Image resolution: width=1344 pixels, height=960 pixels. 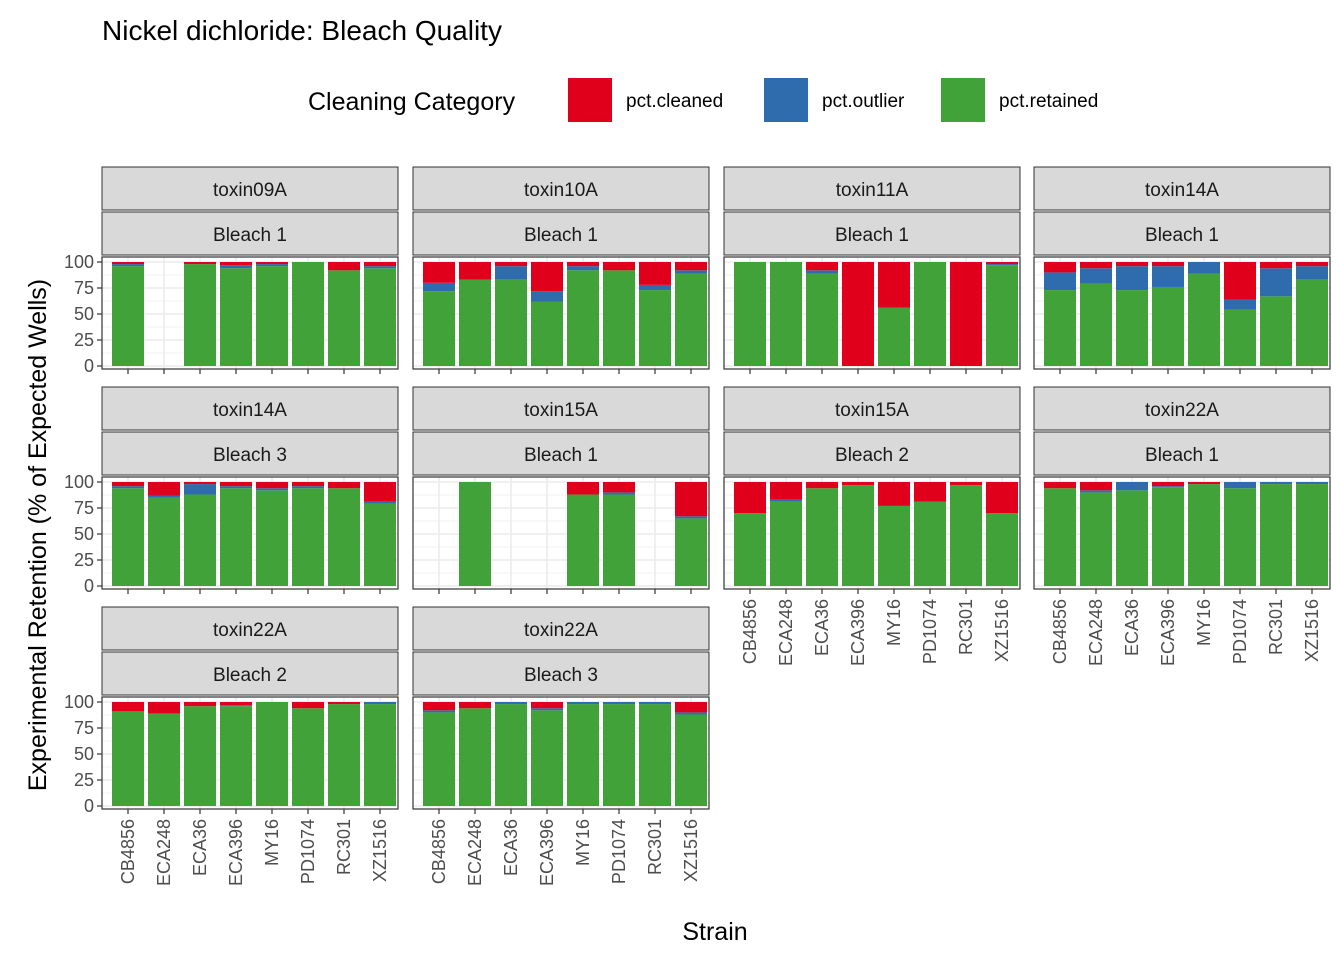 What do you see at coordinates (547, 852) in the screenshot?
I see `x-tick-label: ECA396` at bounding box center [547, 852].